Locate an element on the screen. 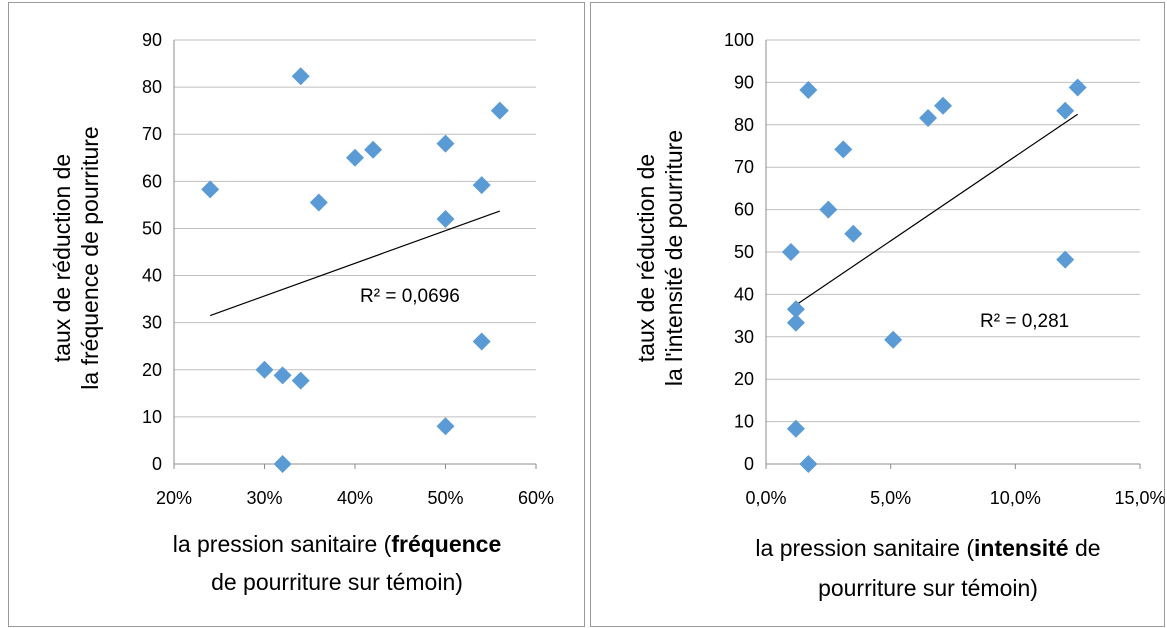  r-squared-annotation: R² = 0,281 is located at coordinates (1024, 321).